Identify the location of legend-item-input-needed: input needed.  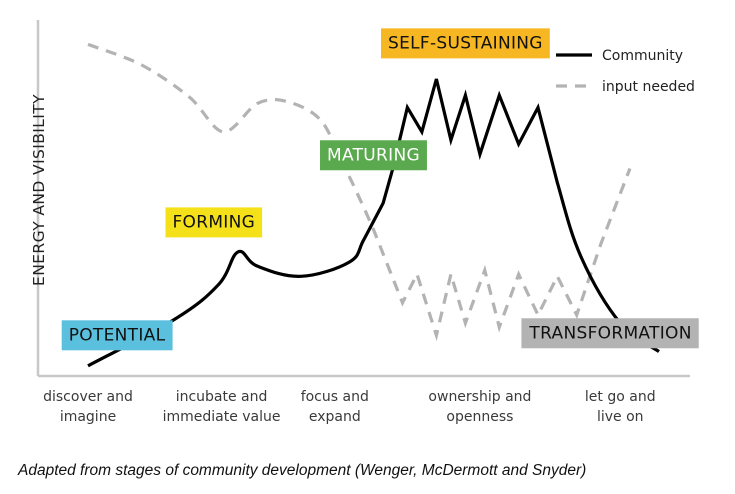
(625, 87).